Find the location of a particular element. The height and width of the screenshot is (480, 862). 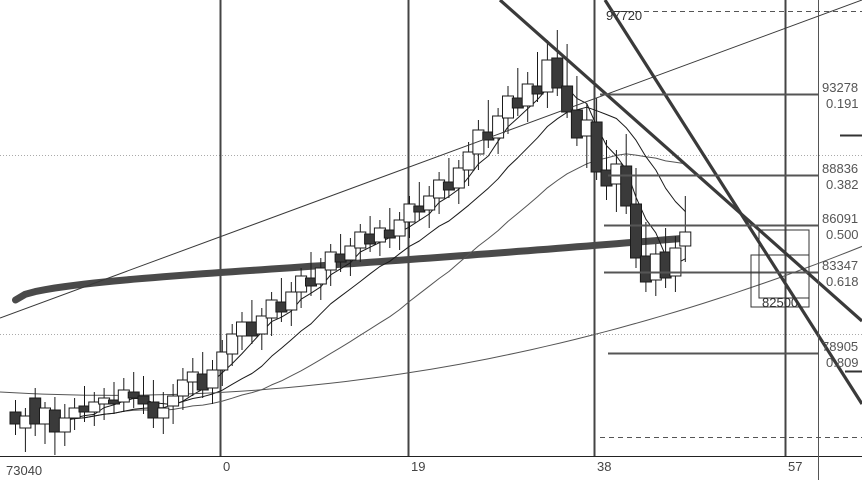

fib-level-ratio: 0.618 is located at coordinates (842, 281).